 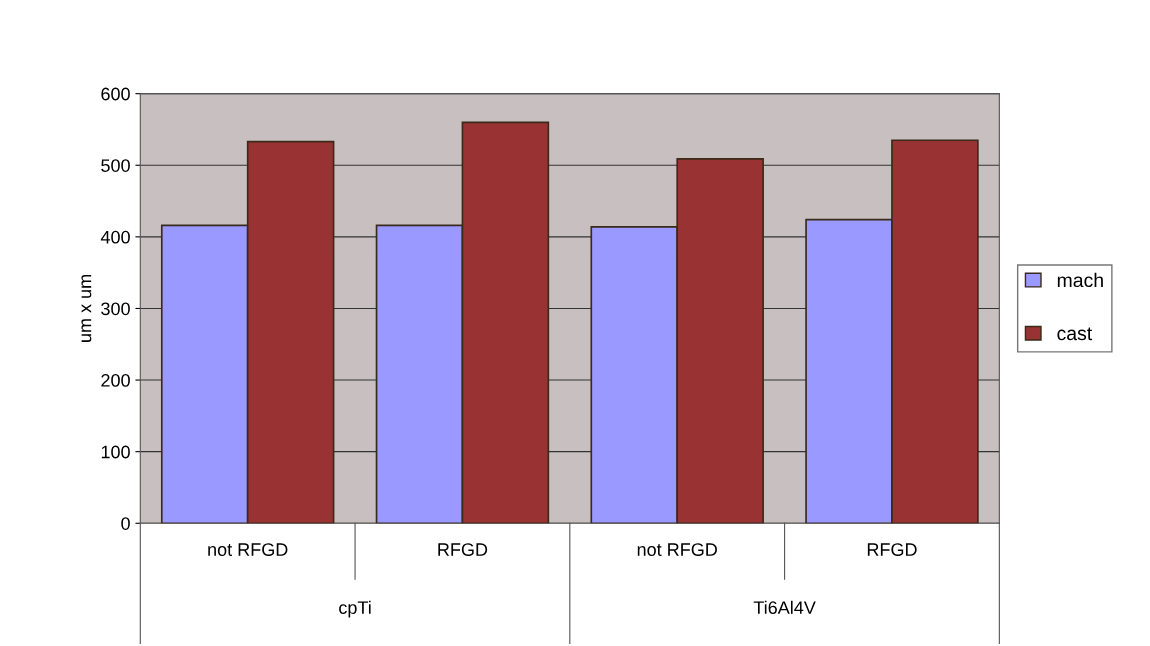 What do you see at coordinates (86, 308) in the screenshot?
I see `y-axis-title: um x um` at bounding box center [86, 308].